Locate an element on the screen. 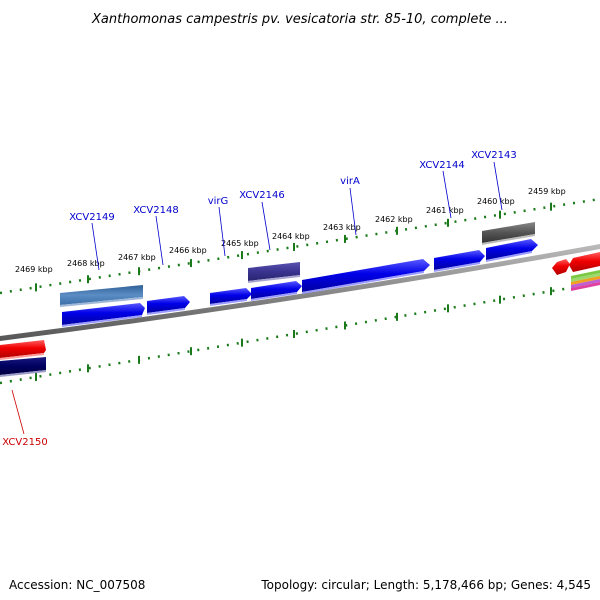 This screenshot has height=600, width=600. gene-xcv2144 is located at coordinates (459, 260).